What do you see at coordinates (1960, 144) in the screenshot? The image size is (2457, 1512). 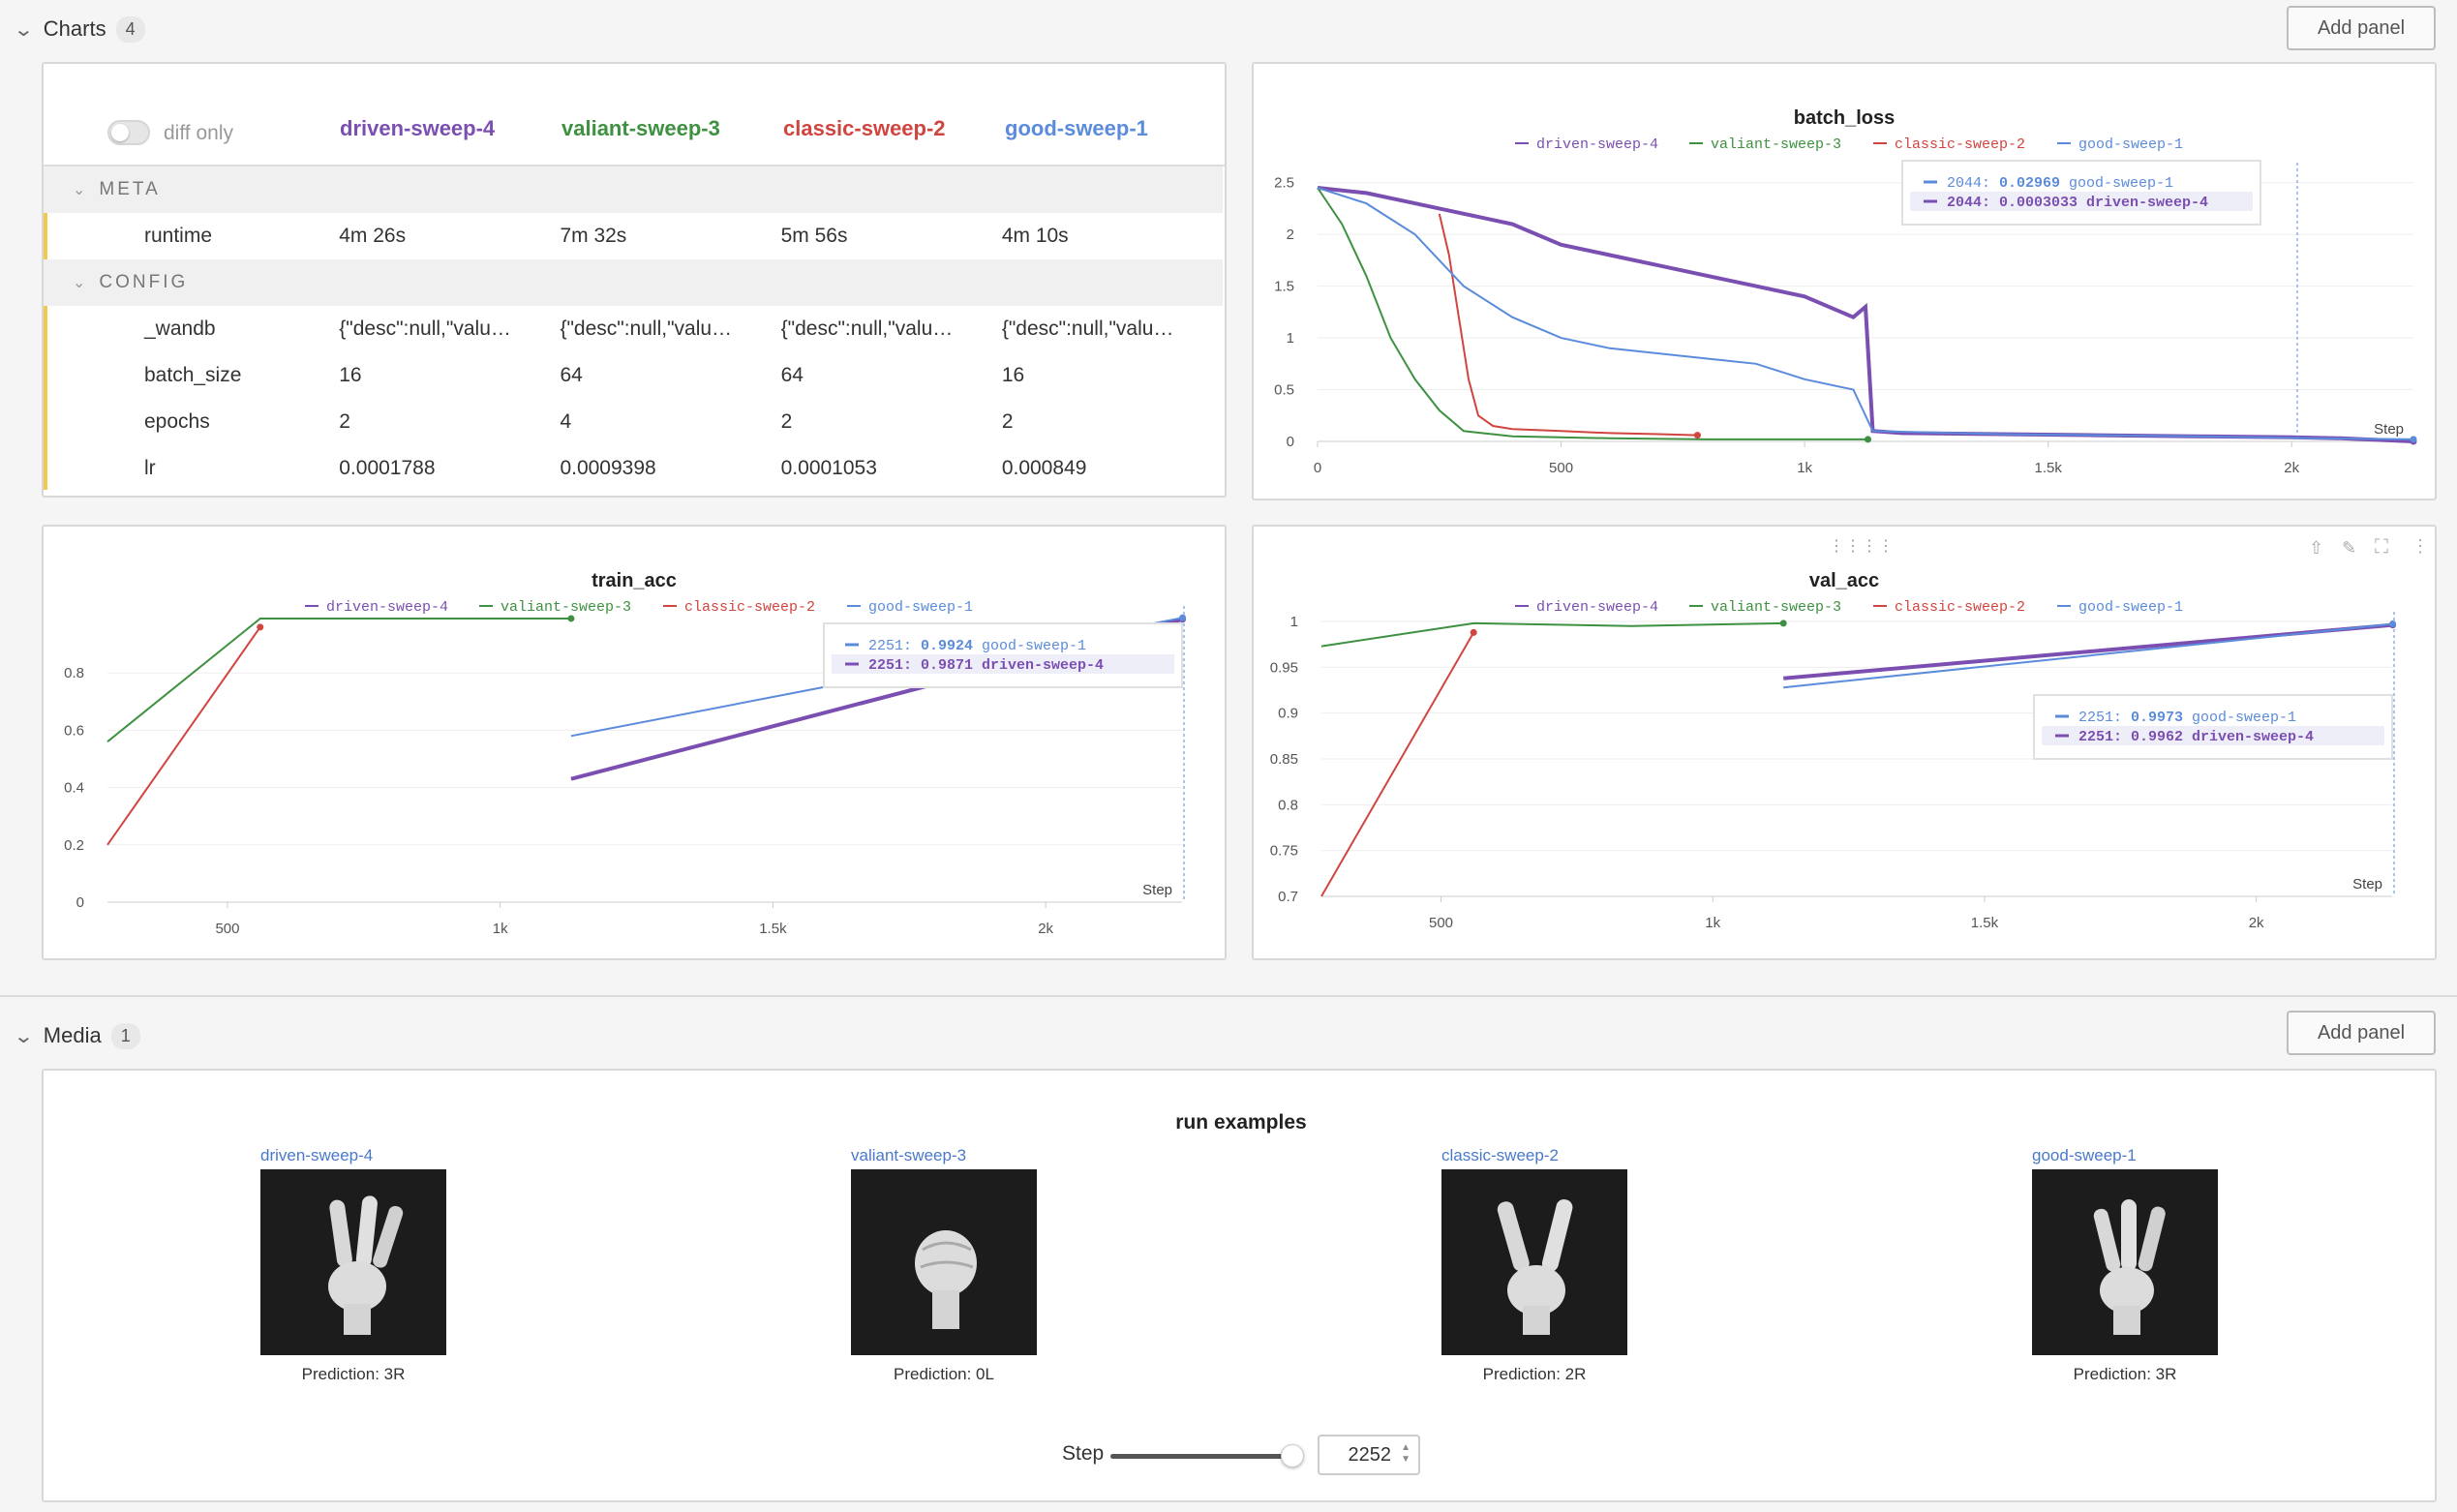 I see `legend-label: classic-sweep-2` at bounding box center [1960, 144].